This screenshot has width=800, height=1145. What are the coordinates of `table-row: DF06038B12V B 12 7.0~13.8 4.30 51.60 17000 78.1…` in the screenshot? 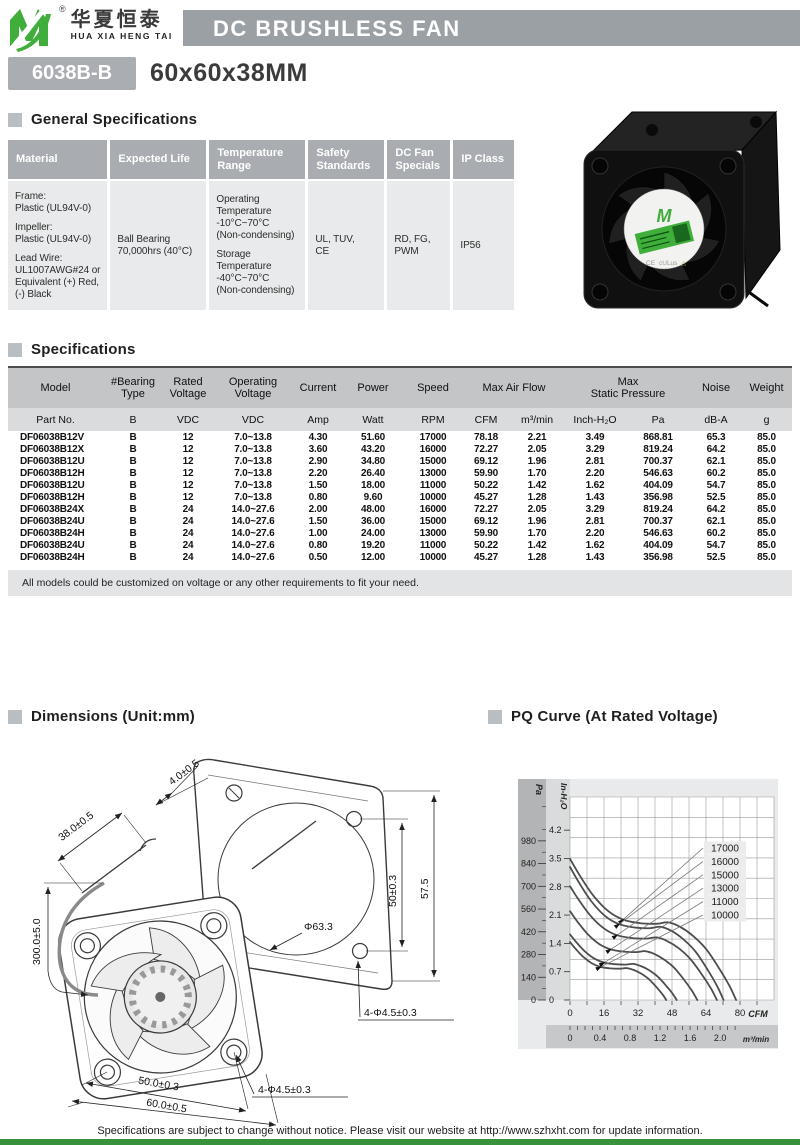 It's located at (400, 437).